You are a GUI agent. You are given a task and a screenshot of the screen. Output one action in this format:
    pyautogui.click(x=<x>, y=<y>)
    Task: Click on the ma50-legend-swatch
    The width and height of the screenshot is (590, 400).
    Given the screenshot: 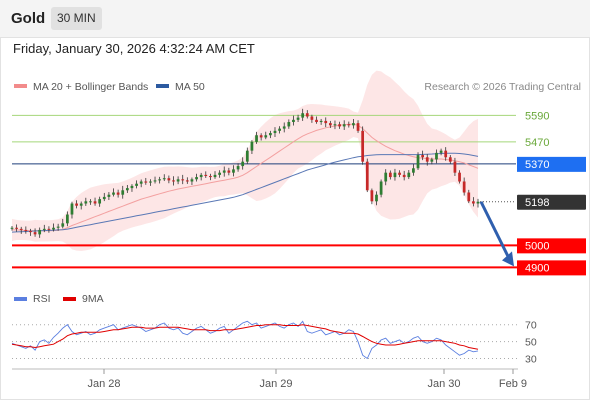 What is the action you would take?
    pyautogui.click(x=162, y=86)
    